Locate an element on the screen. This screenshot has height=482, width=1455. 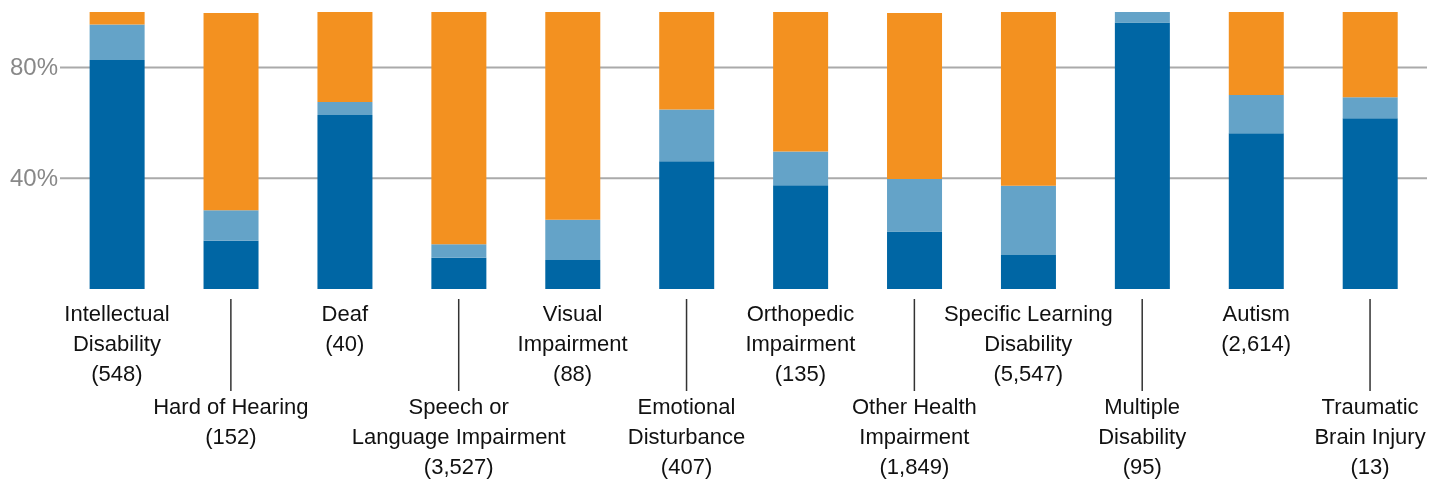
x-tick-label: Deaf (40) is located at coordinates (345, 328).